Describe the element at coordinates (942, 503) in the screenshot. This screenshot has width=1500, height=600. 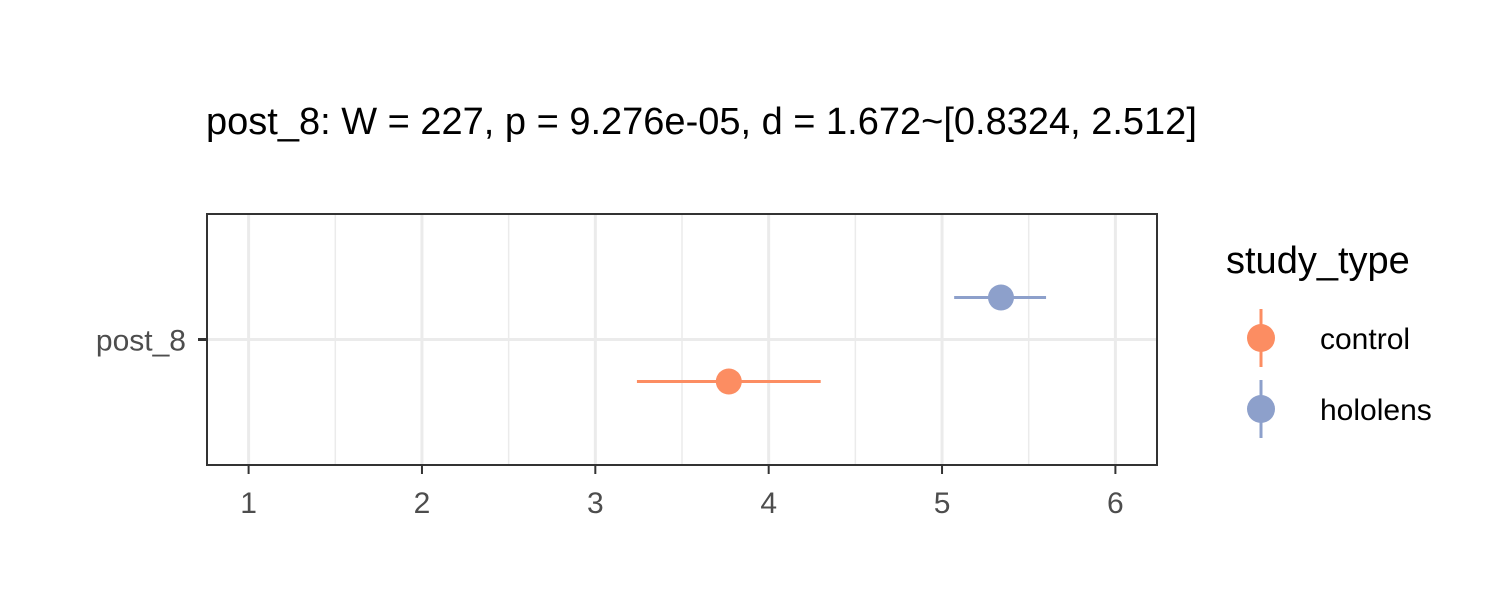
I see `x-tick-label: 5` at that location.